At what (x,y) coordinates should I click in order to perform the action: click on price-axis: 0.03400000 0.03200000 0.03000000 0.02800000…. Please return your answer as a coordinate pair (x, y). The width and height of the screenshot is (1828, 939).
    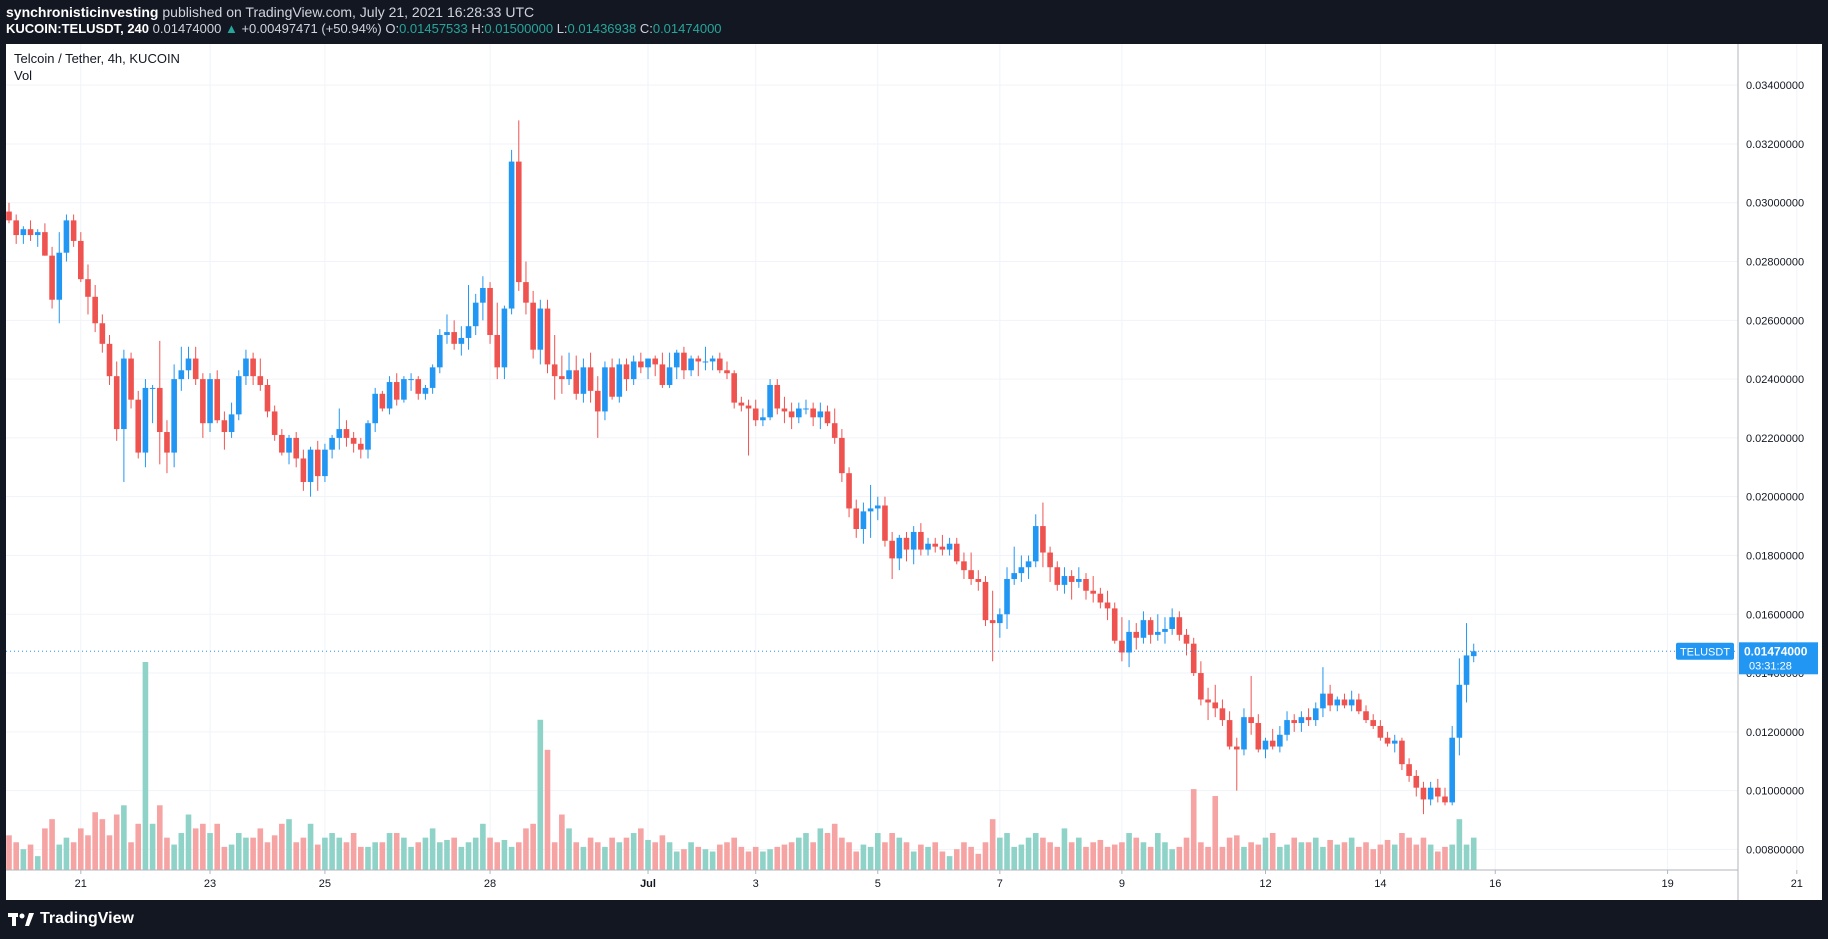
    Looking at the image, I should click on (1775, 468).